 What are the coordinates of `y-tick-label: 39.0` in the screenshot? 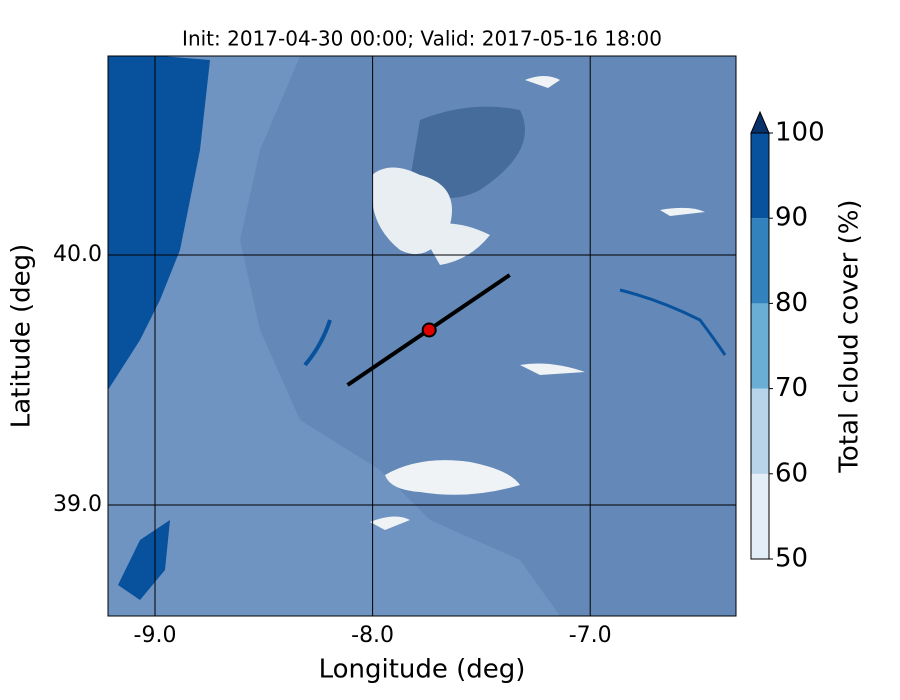 It's located at (77, 504).